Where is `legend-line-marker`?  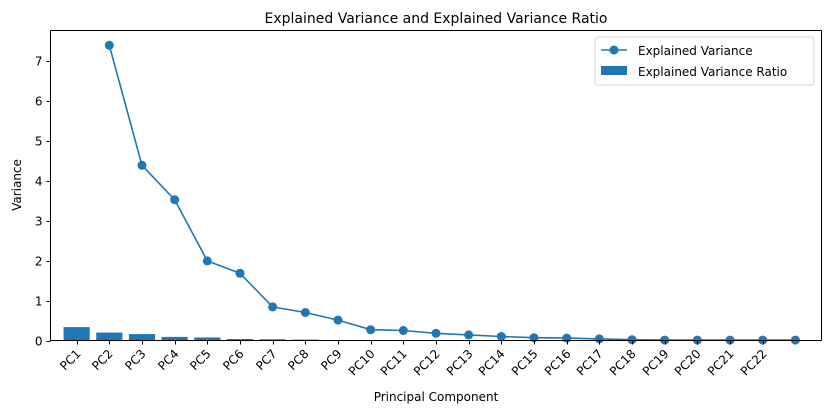
legend-line-marker is located at coordinates (614, 50).